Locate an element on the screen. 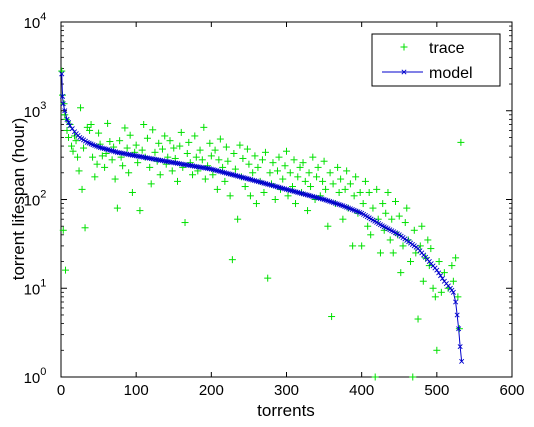 This screenshot has height=427, width=534. x-tick-label: 300 is located at coordinates (286, 390).